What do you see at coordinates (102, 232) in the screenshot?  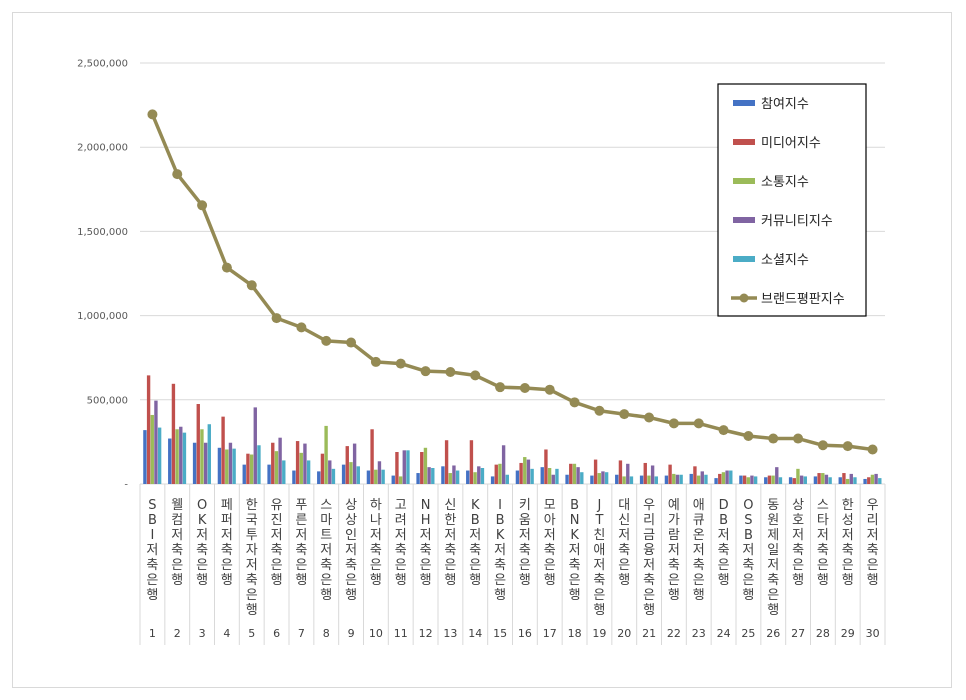 I see `y-tick-label: 1,500,000` at bounding box center [102, 232].